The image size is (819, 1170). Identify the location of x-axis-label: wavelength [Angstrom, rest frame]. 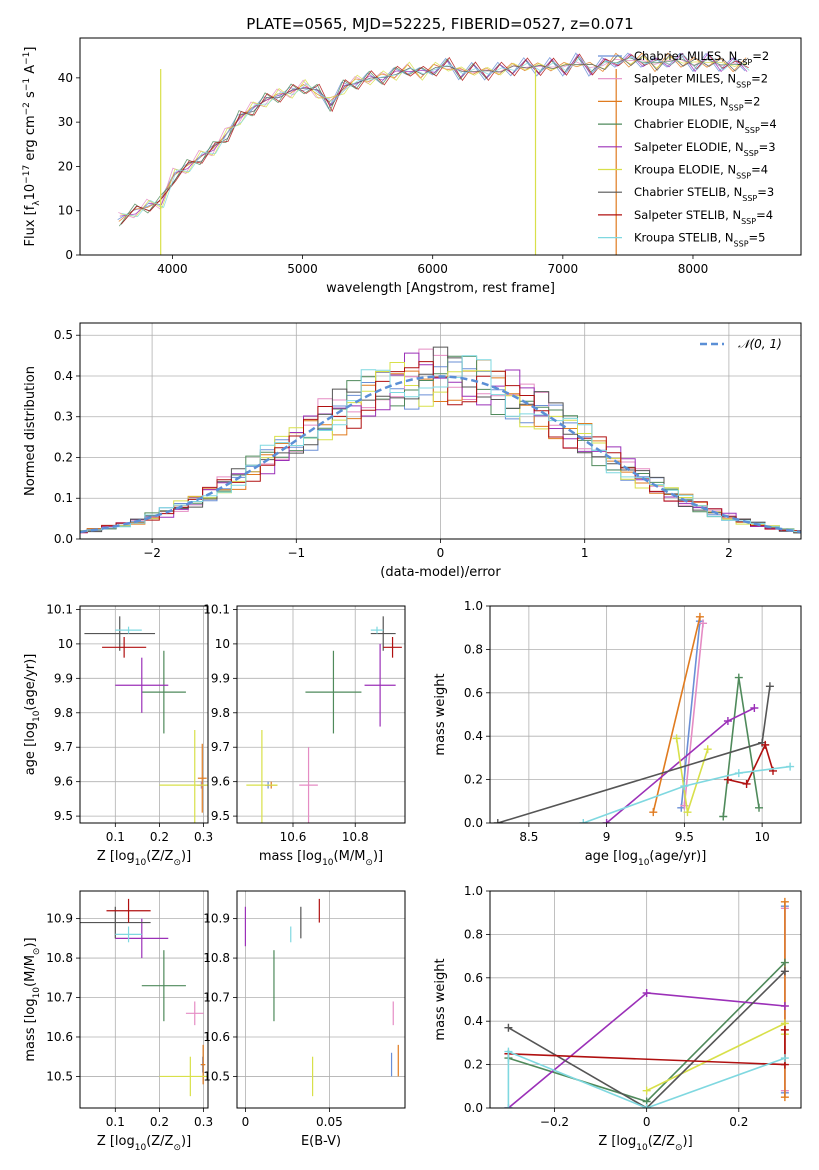
(440, 288).